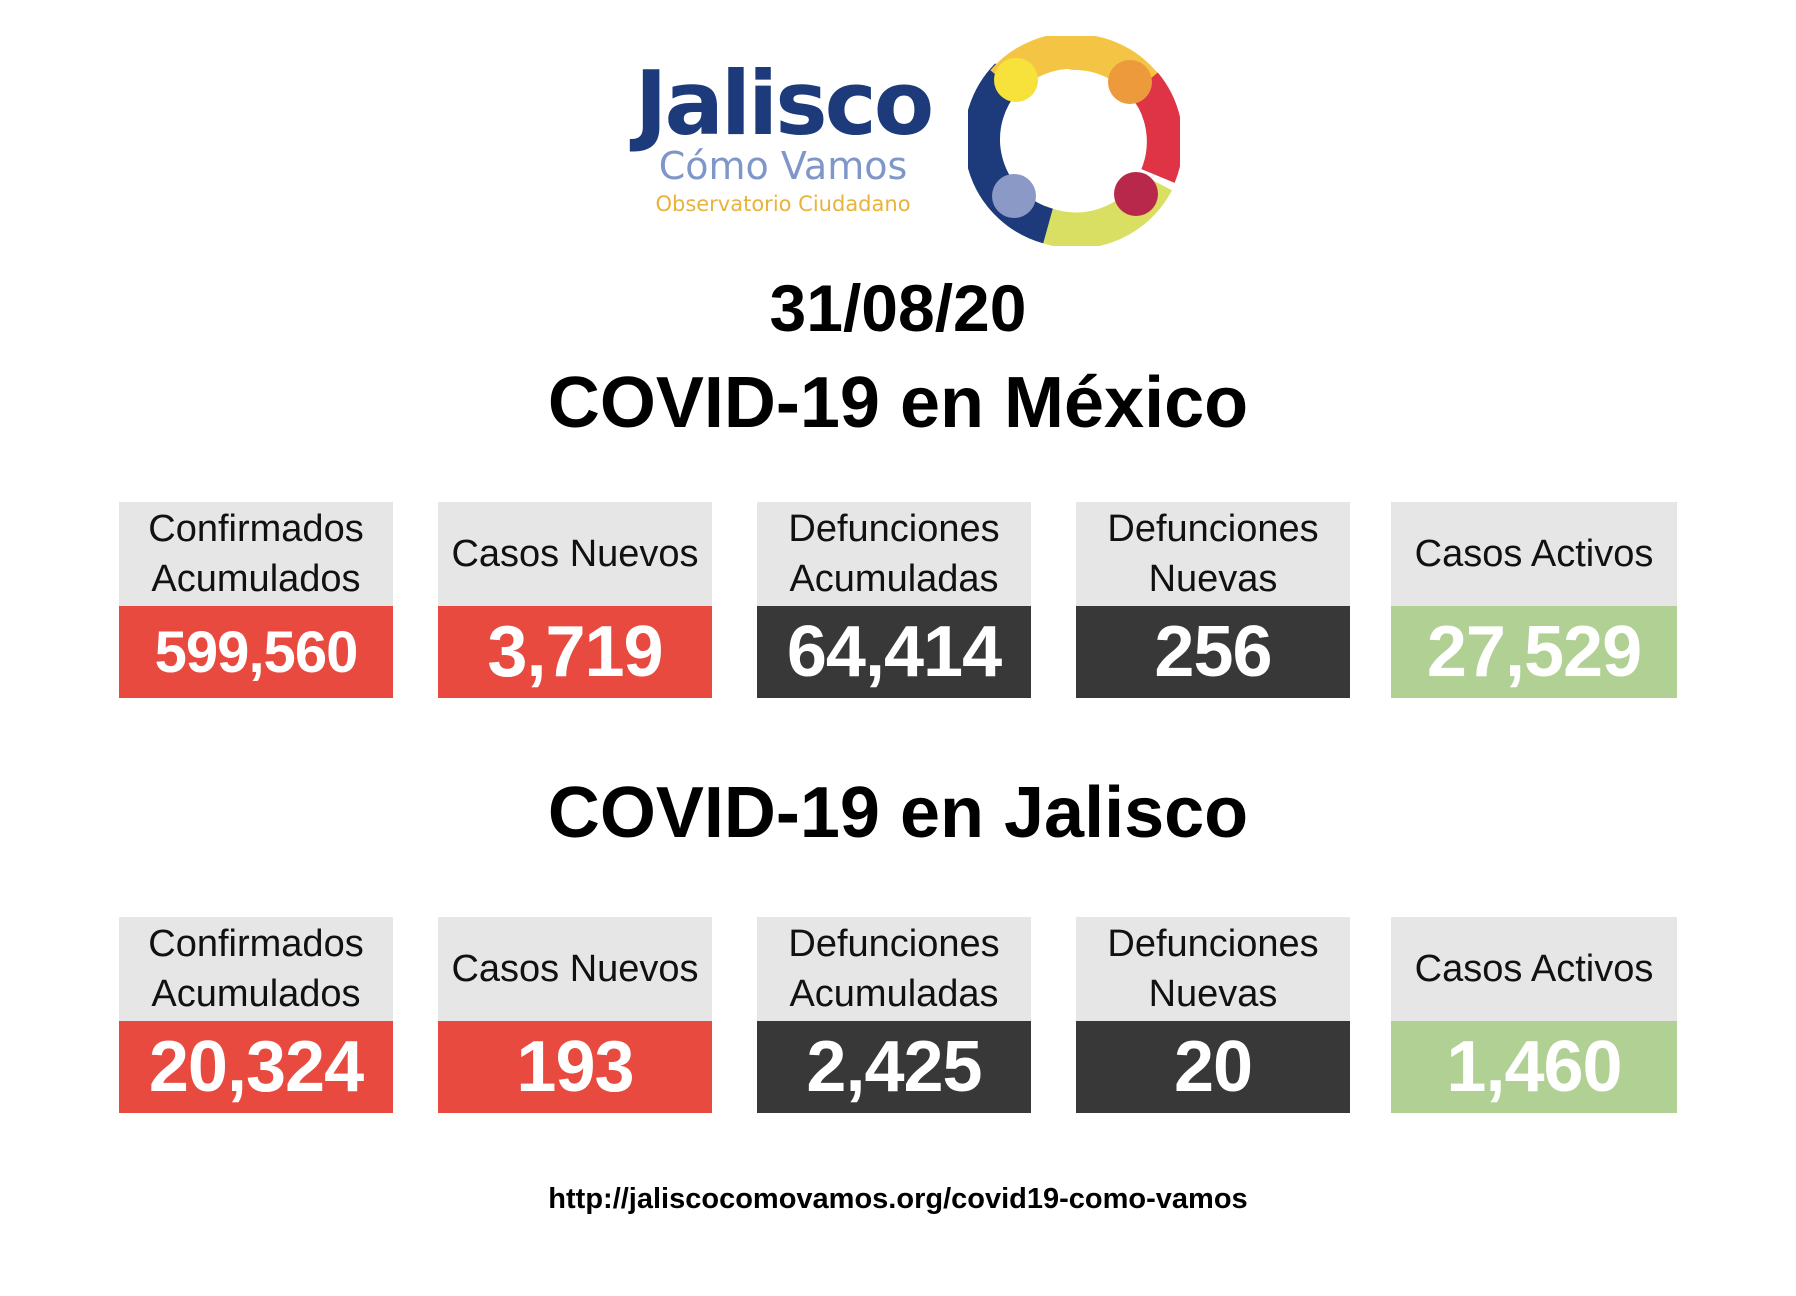  I want to click on jalisco-active-cases-card: Casos Activos 1,460, so click(1534, 1015).